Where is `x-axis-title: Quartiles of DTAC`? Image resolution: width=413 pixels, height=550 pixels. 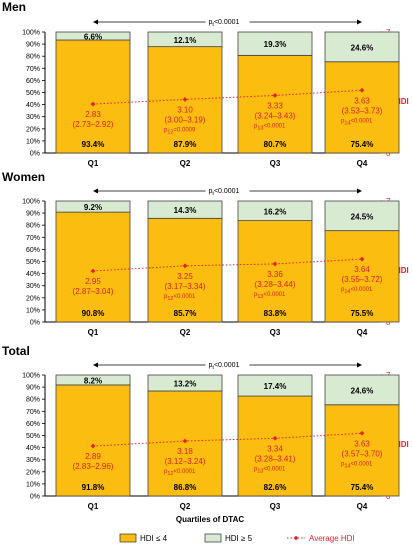
x-axis-title: Quartiles of DTAC is located at coordinates (210, 519).